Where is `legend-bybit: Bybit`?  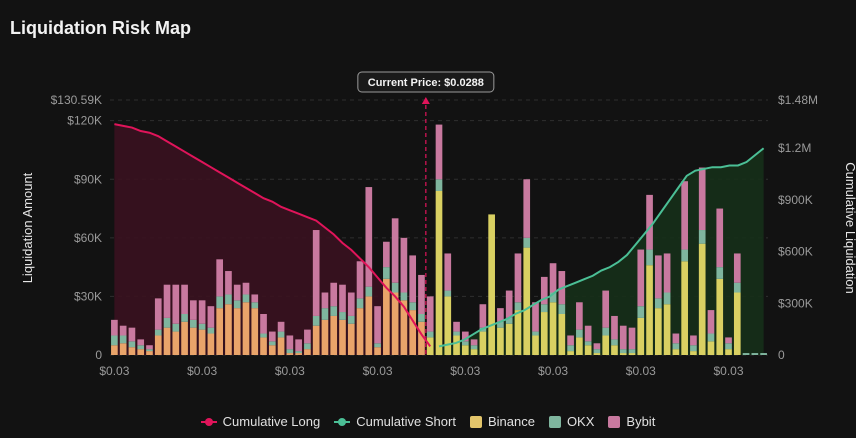
legend-bybit: Bybit is located at coordinates (631, 421).